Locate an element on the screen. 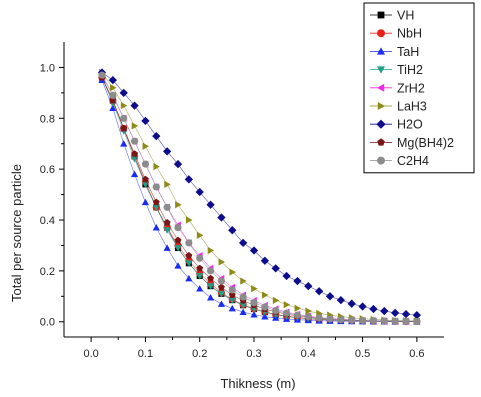 The height and width of the screenshot is (397, 481). legend-item-c2h4: C2H4 is located at coordinates (399, 161).